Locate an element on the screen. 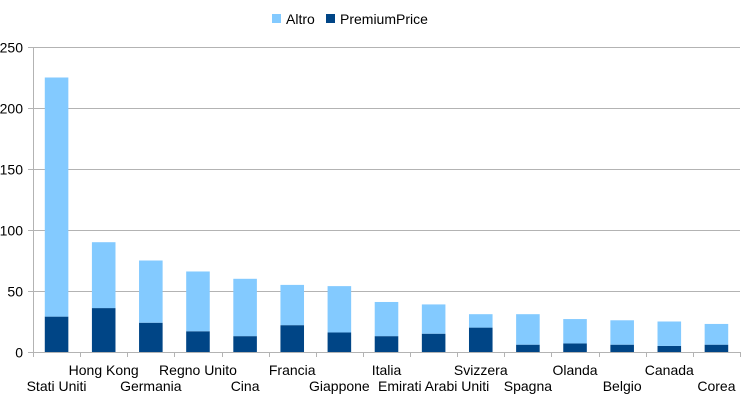 This screenshot has width=750, height=408. x-tick-label: Olanda is located at coordinates (574, 370).